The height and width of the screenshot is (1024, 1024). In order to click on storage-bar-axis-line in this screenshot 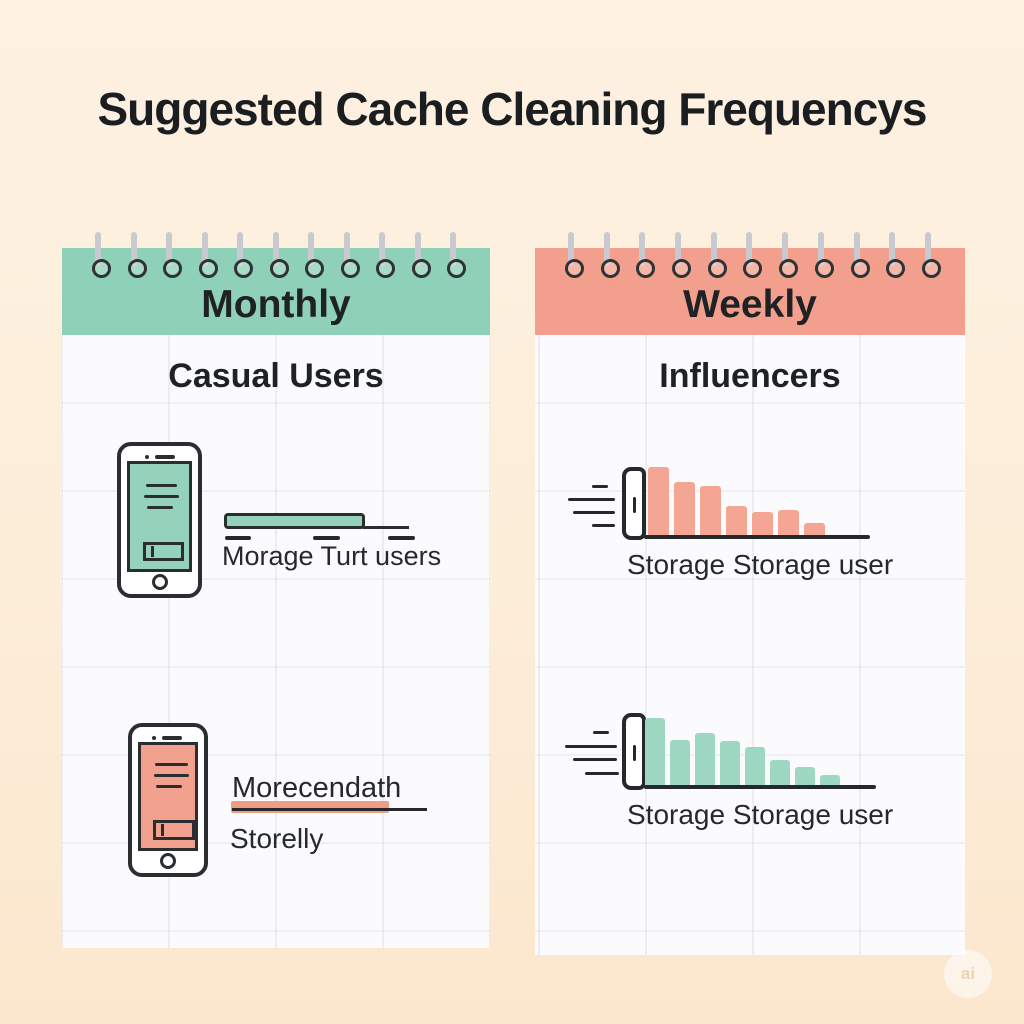, I will do `click(386, 527)`.